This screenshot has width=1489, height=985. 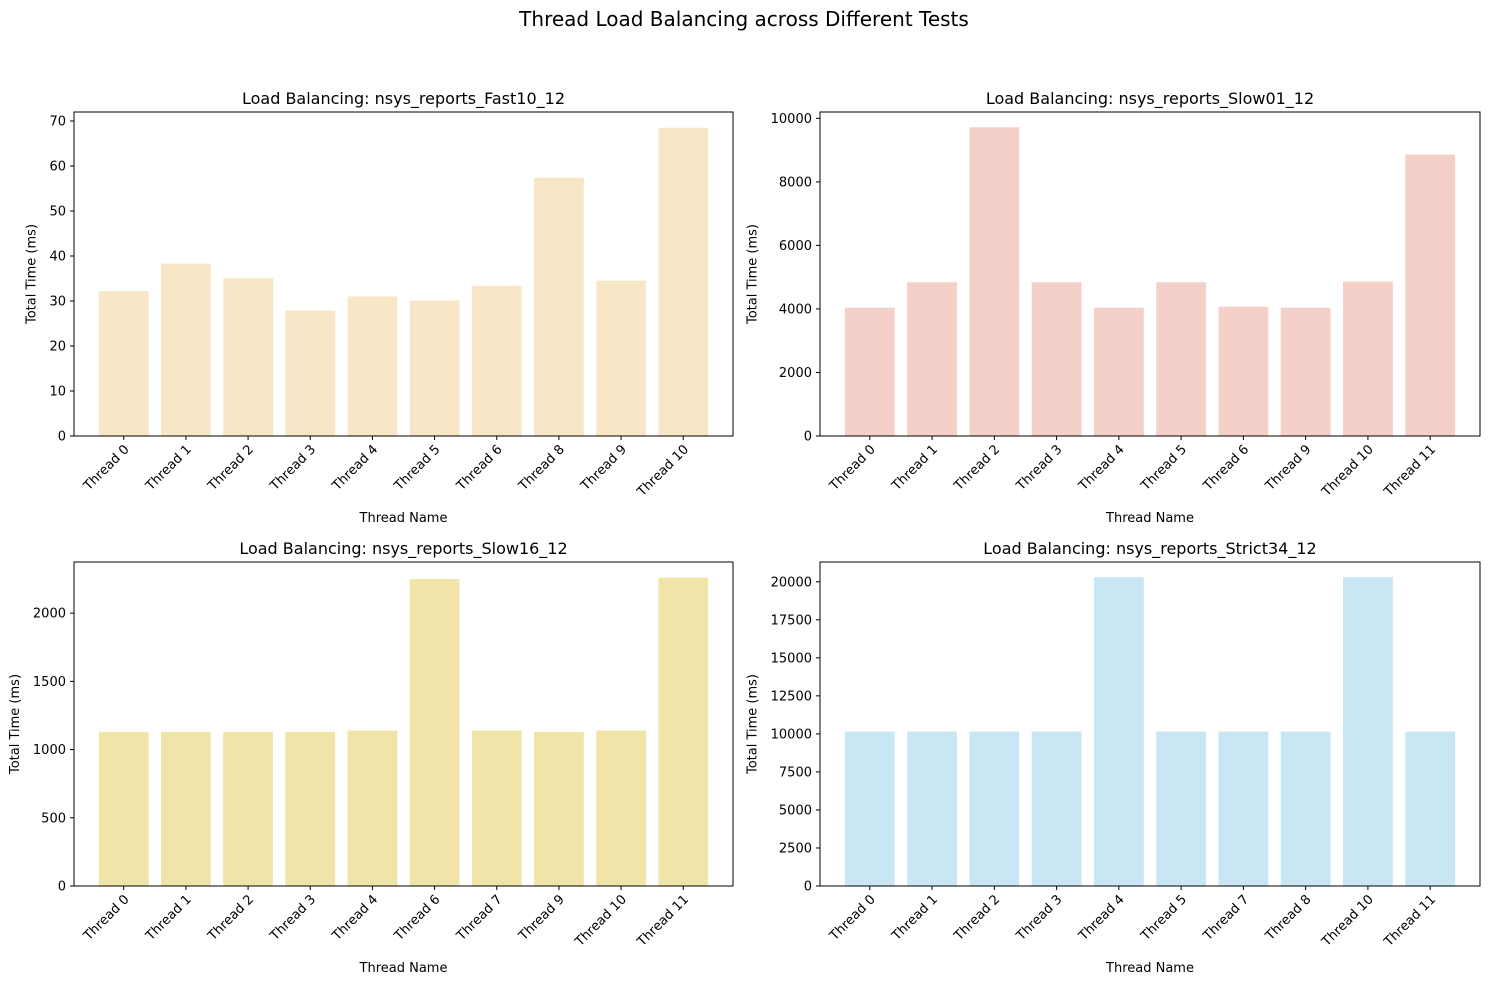 I want to click on y-tick-label: 4000, so click(x=795, y=309).